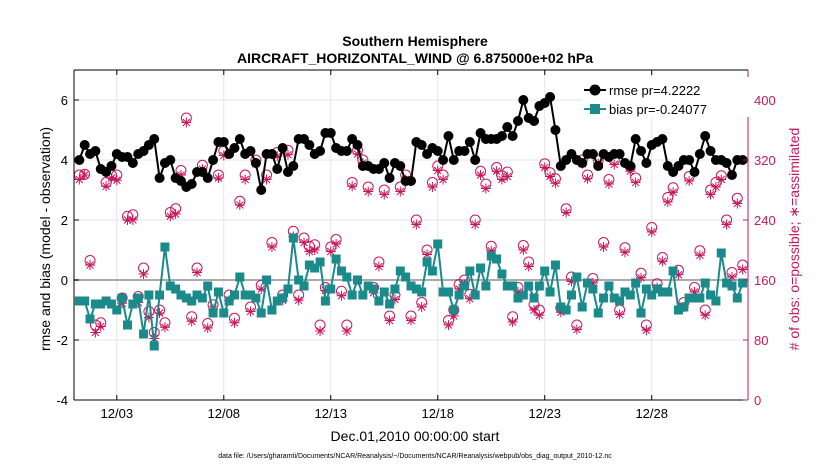 This screenshot has height=470, width=830. What do you see at coordinates (64, 160) in the screenshot?
I see `y-tick-label: 4` at bounding box center [64, 160].